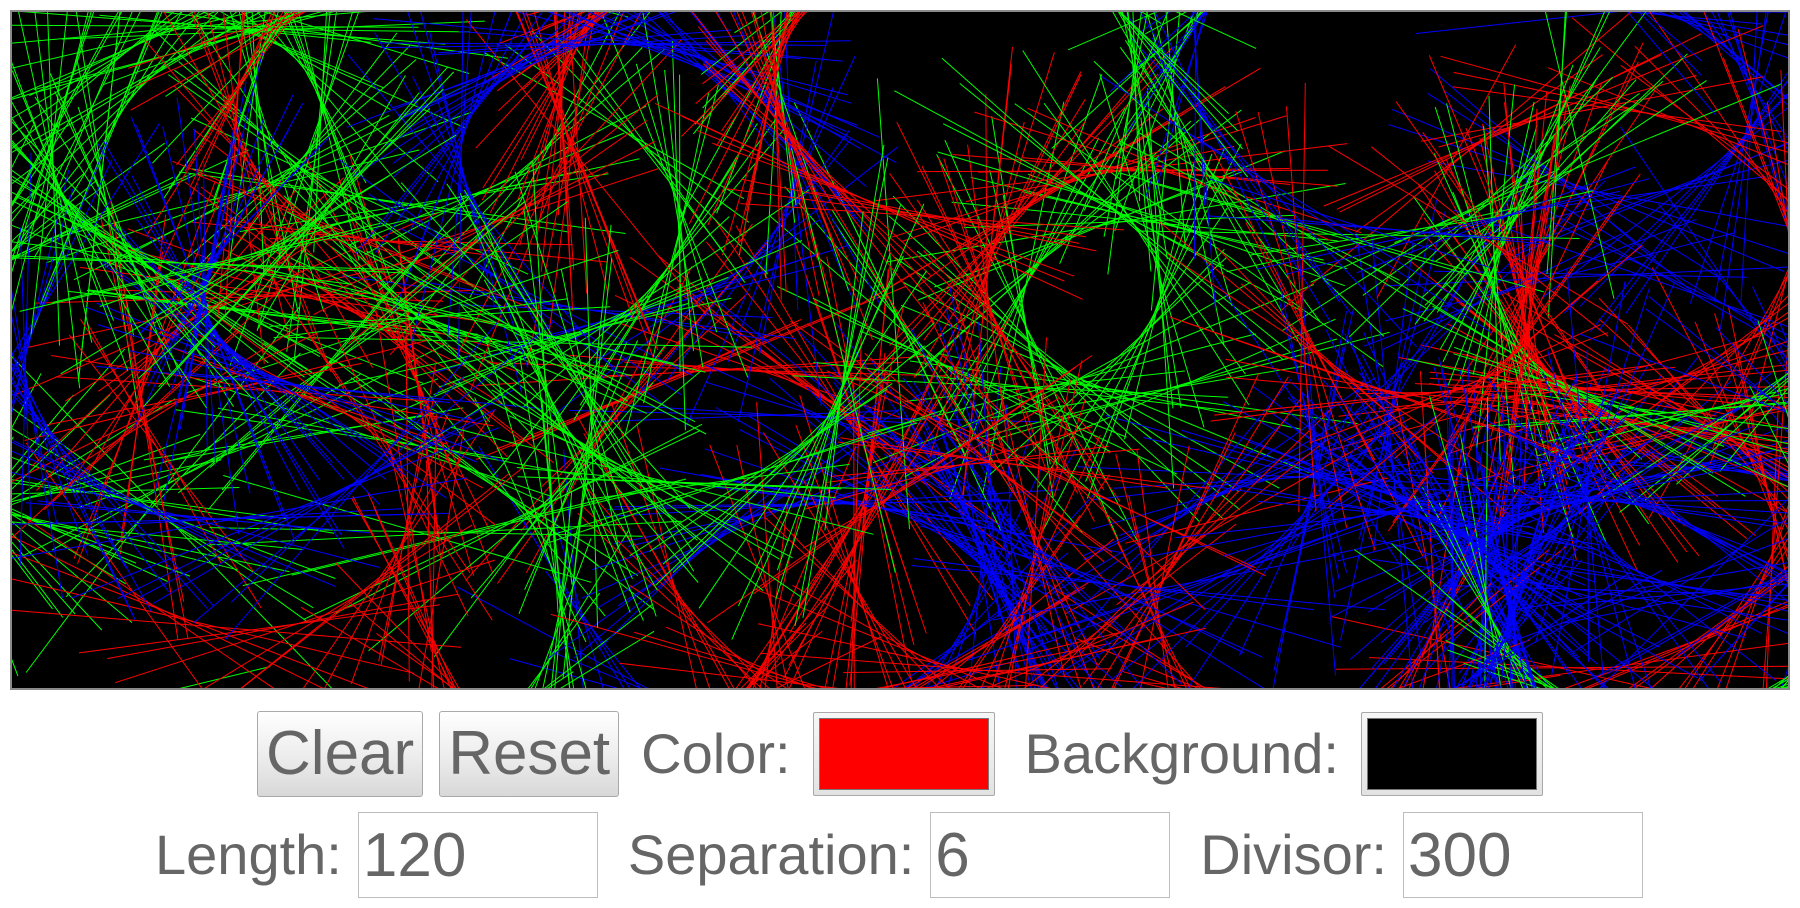 The height and width of the screenshot is (908, 1800). What do you see at coordinates (340, 754) in the screenshot?
I see `clear-button: Clear` at bounding box center [340, 754].